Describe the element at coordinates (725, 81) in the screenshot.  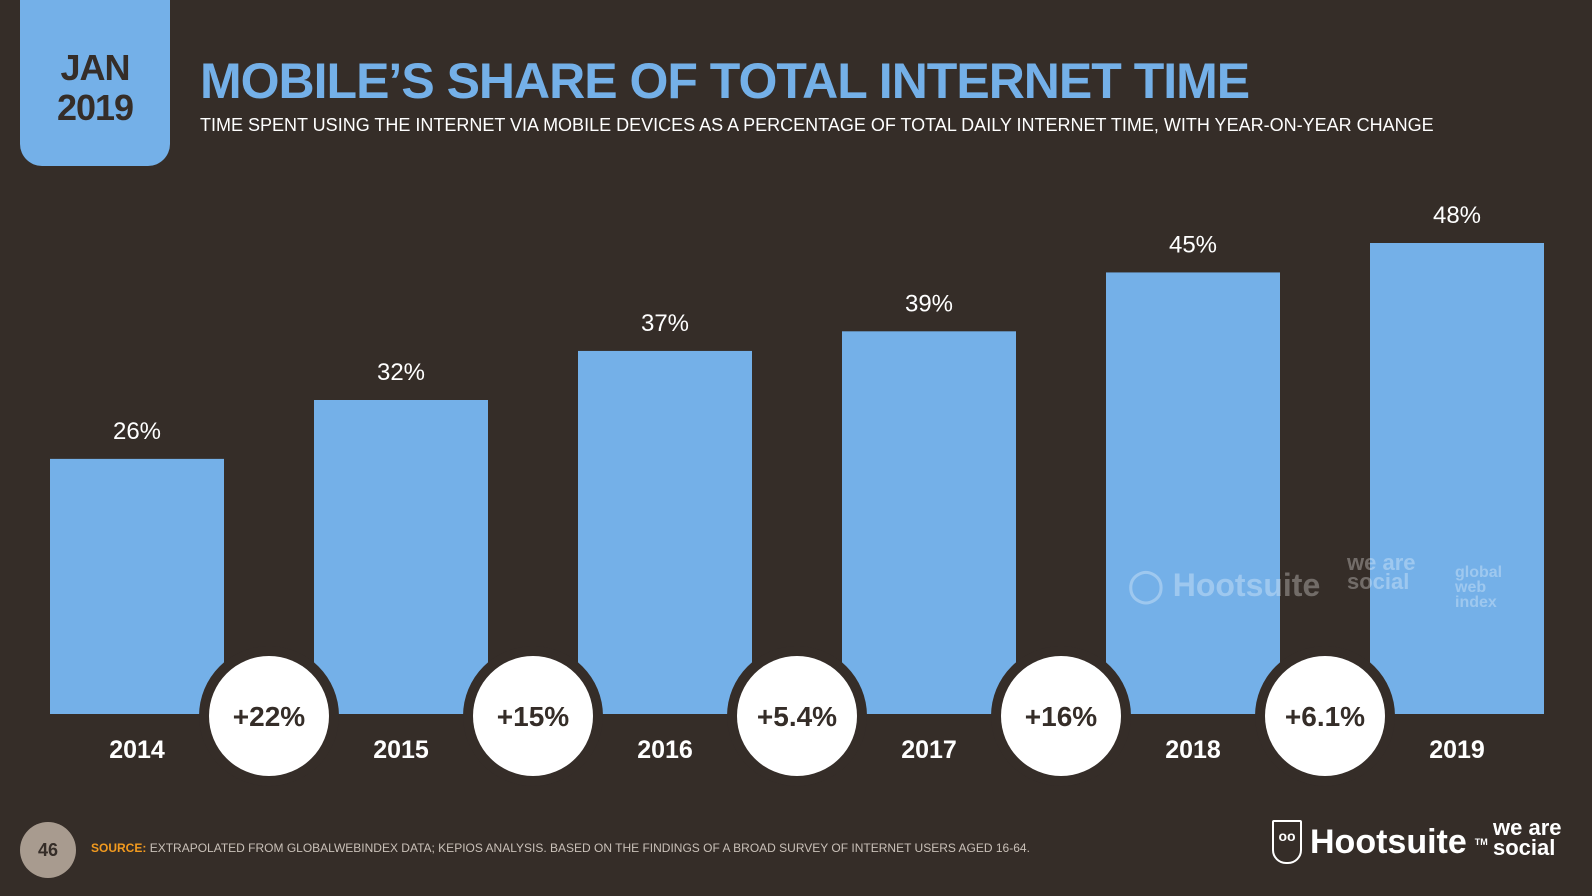
I see `page-title: MOBILE’S SHARE OF TOTAL INTERNET TIME` at that location.